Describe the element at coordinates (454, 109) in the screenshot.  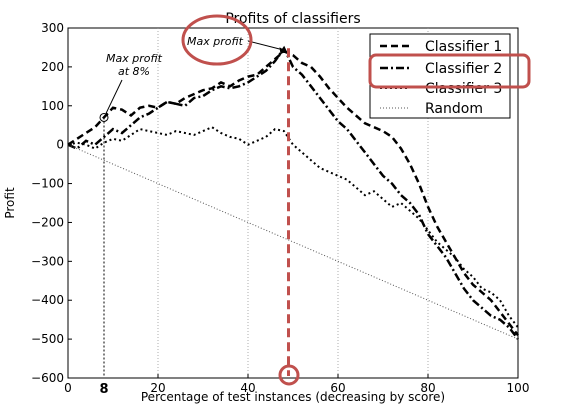
I see `legend-label-random: Random` at that location.